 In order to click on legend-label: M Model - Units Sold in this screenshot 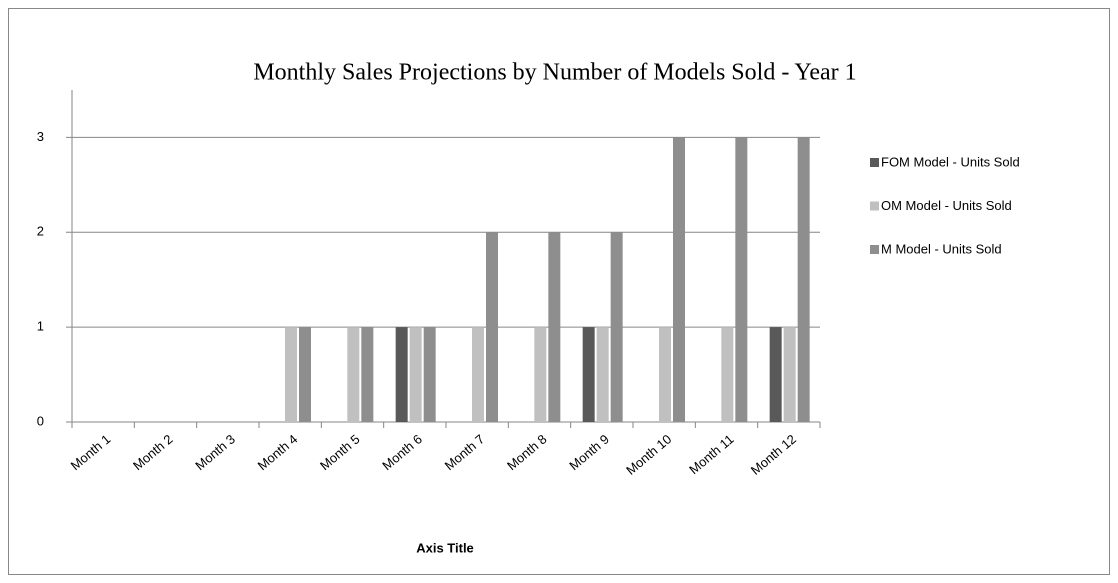, I will do `click(941, 248)`.